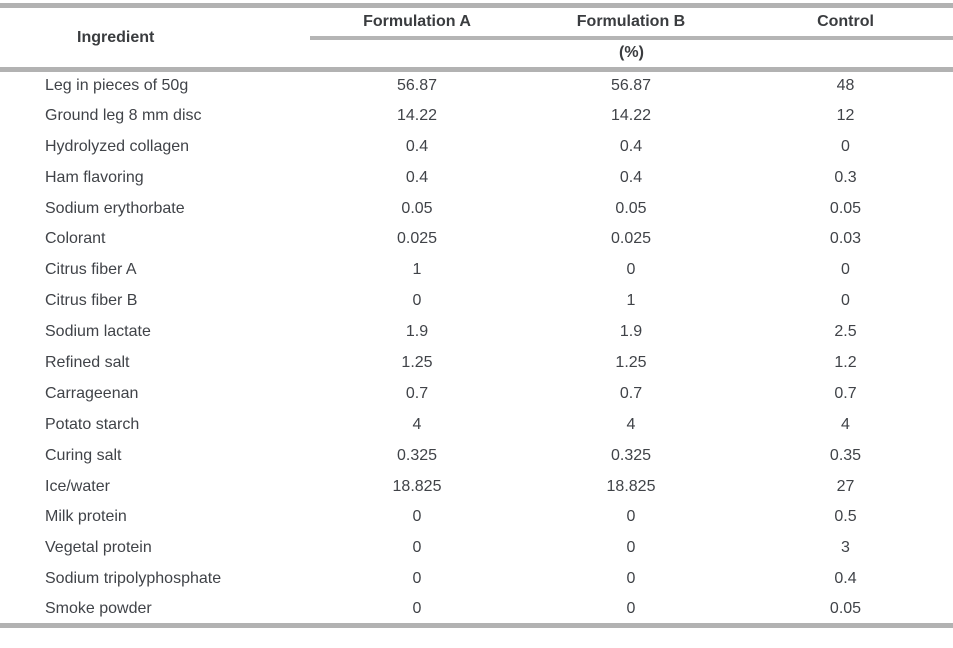 Image resolution: width=953 pixels, height=648 pixels. I want to click on table-row: Citrus fiber A 1 0 0, so click(476, 270).